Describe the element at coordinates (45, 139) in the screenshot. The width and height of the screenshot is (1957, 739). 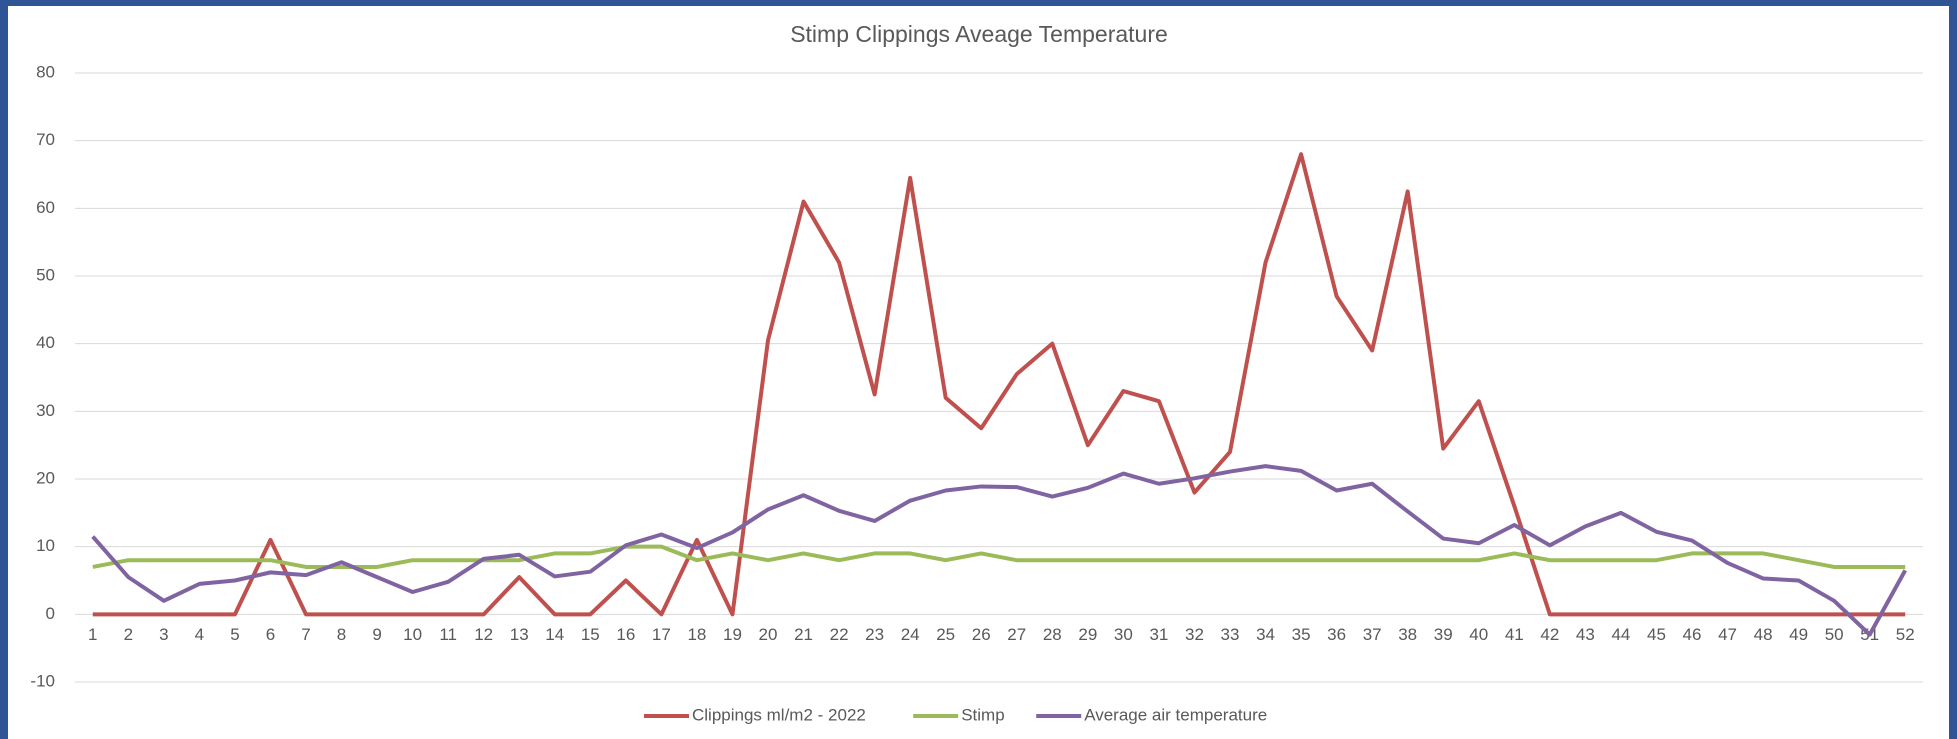
I see `y-tick-label: 70` at that location.